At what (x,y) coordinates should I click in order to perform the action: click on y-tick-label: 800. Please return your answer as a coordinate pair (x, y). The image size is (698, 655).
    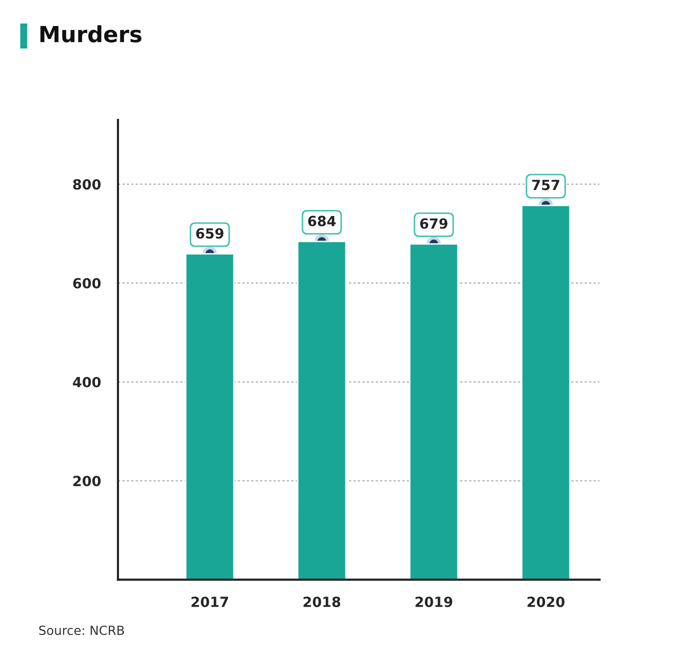
    Looking at the image, I should click on (87, 184).